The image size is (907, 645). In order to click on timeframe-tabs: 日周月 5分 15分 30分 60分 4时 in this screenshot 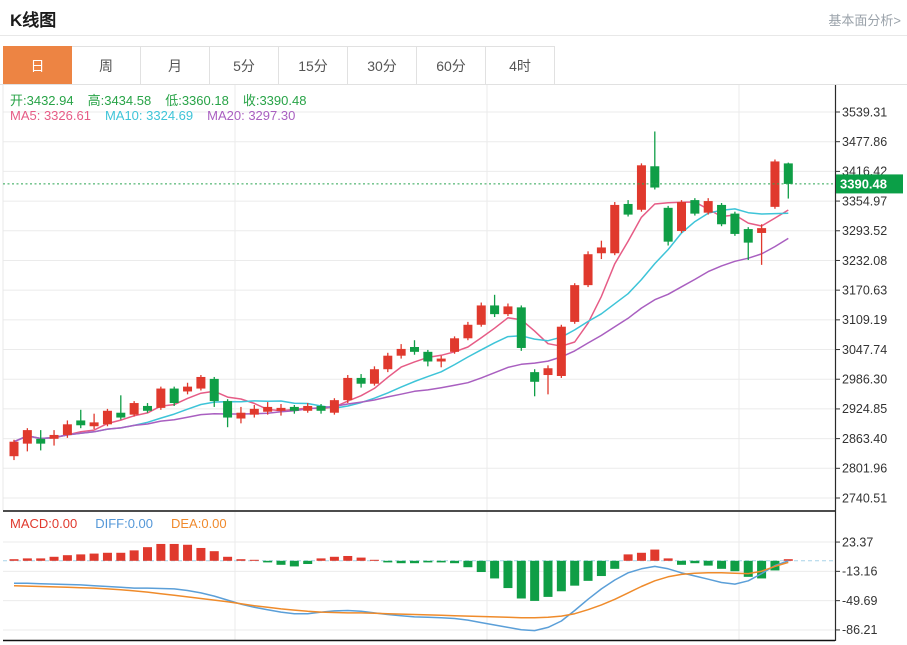, I will do `click(279, 65)`.